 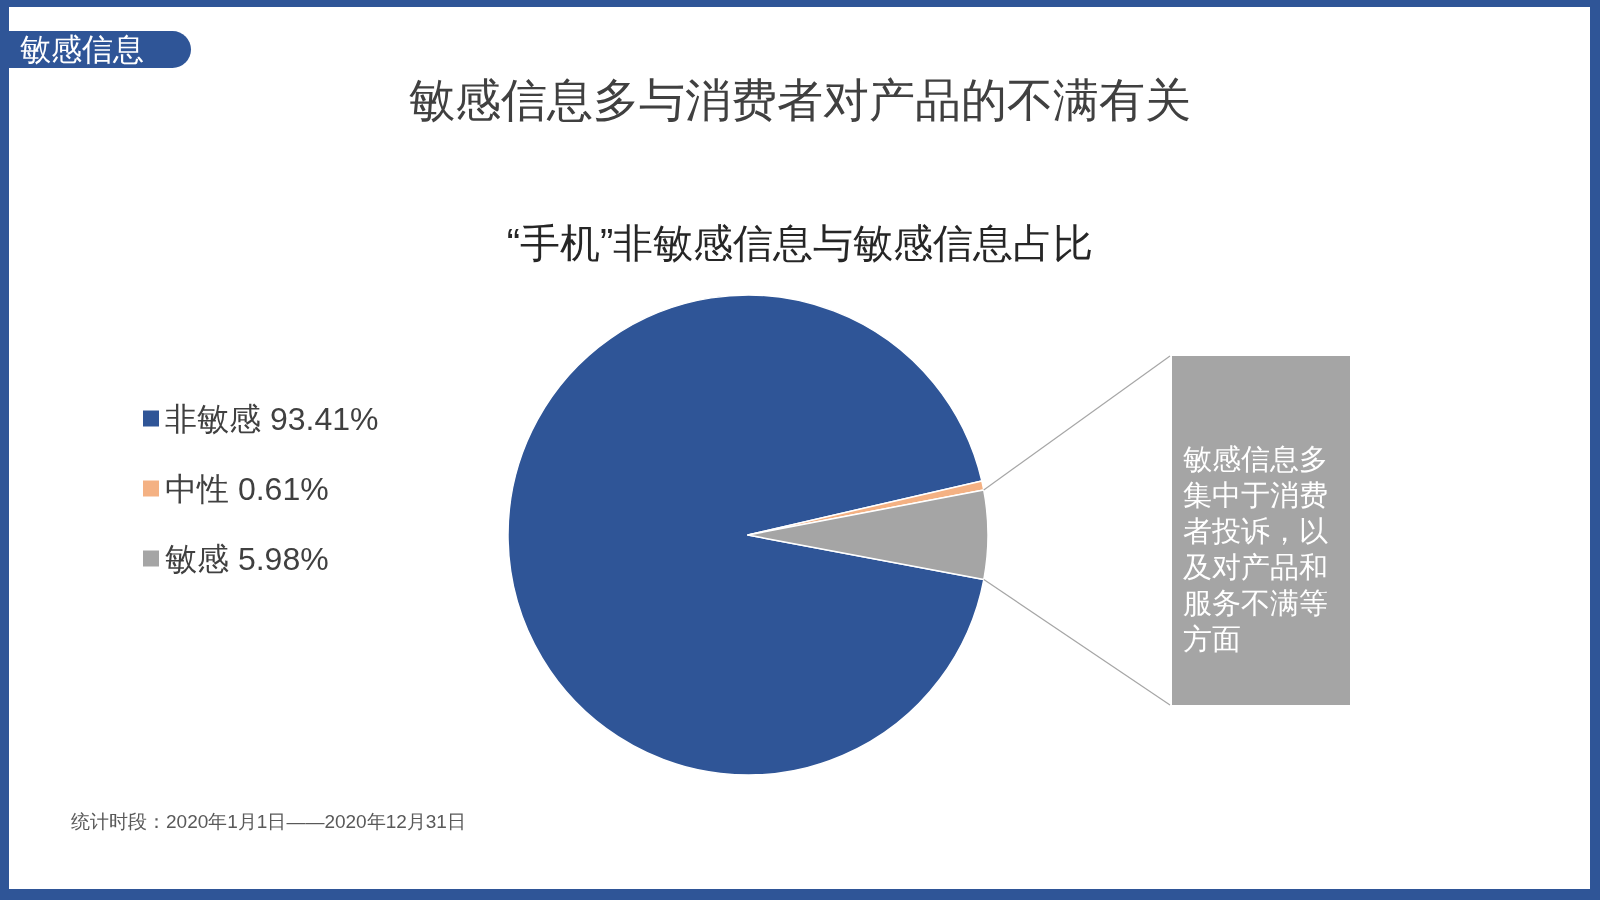 What do you see at coordinates (247, 488) in the screenshot?
I see `legend-label: 中性 0.61%` at bounding box center [247, 488].